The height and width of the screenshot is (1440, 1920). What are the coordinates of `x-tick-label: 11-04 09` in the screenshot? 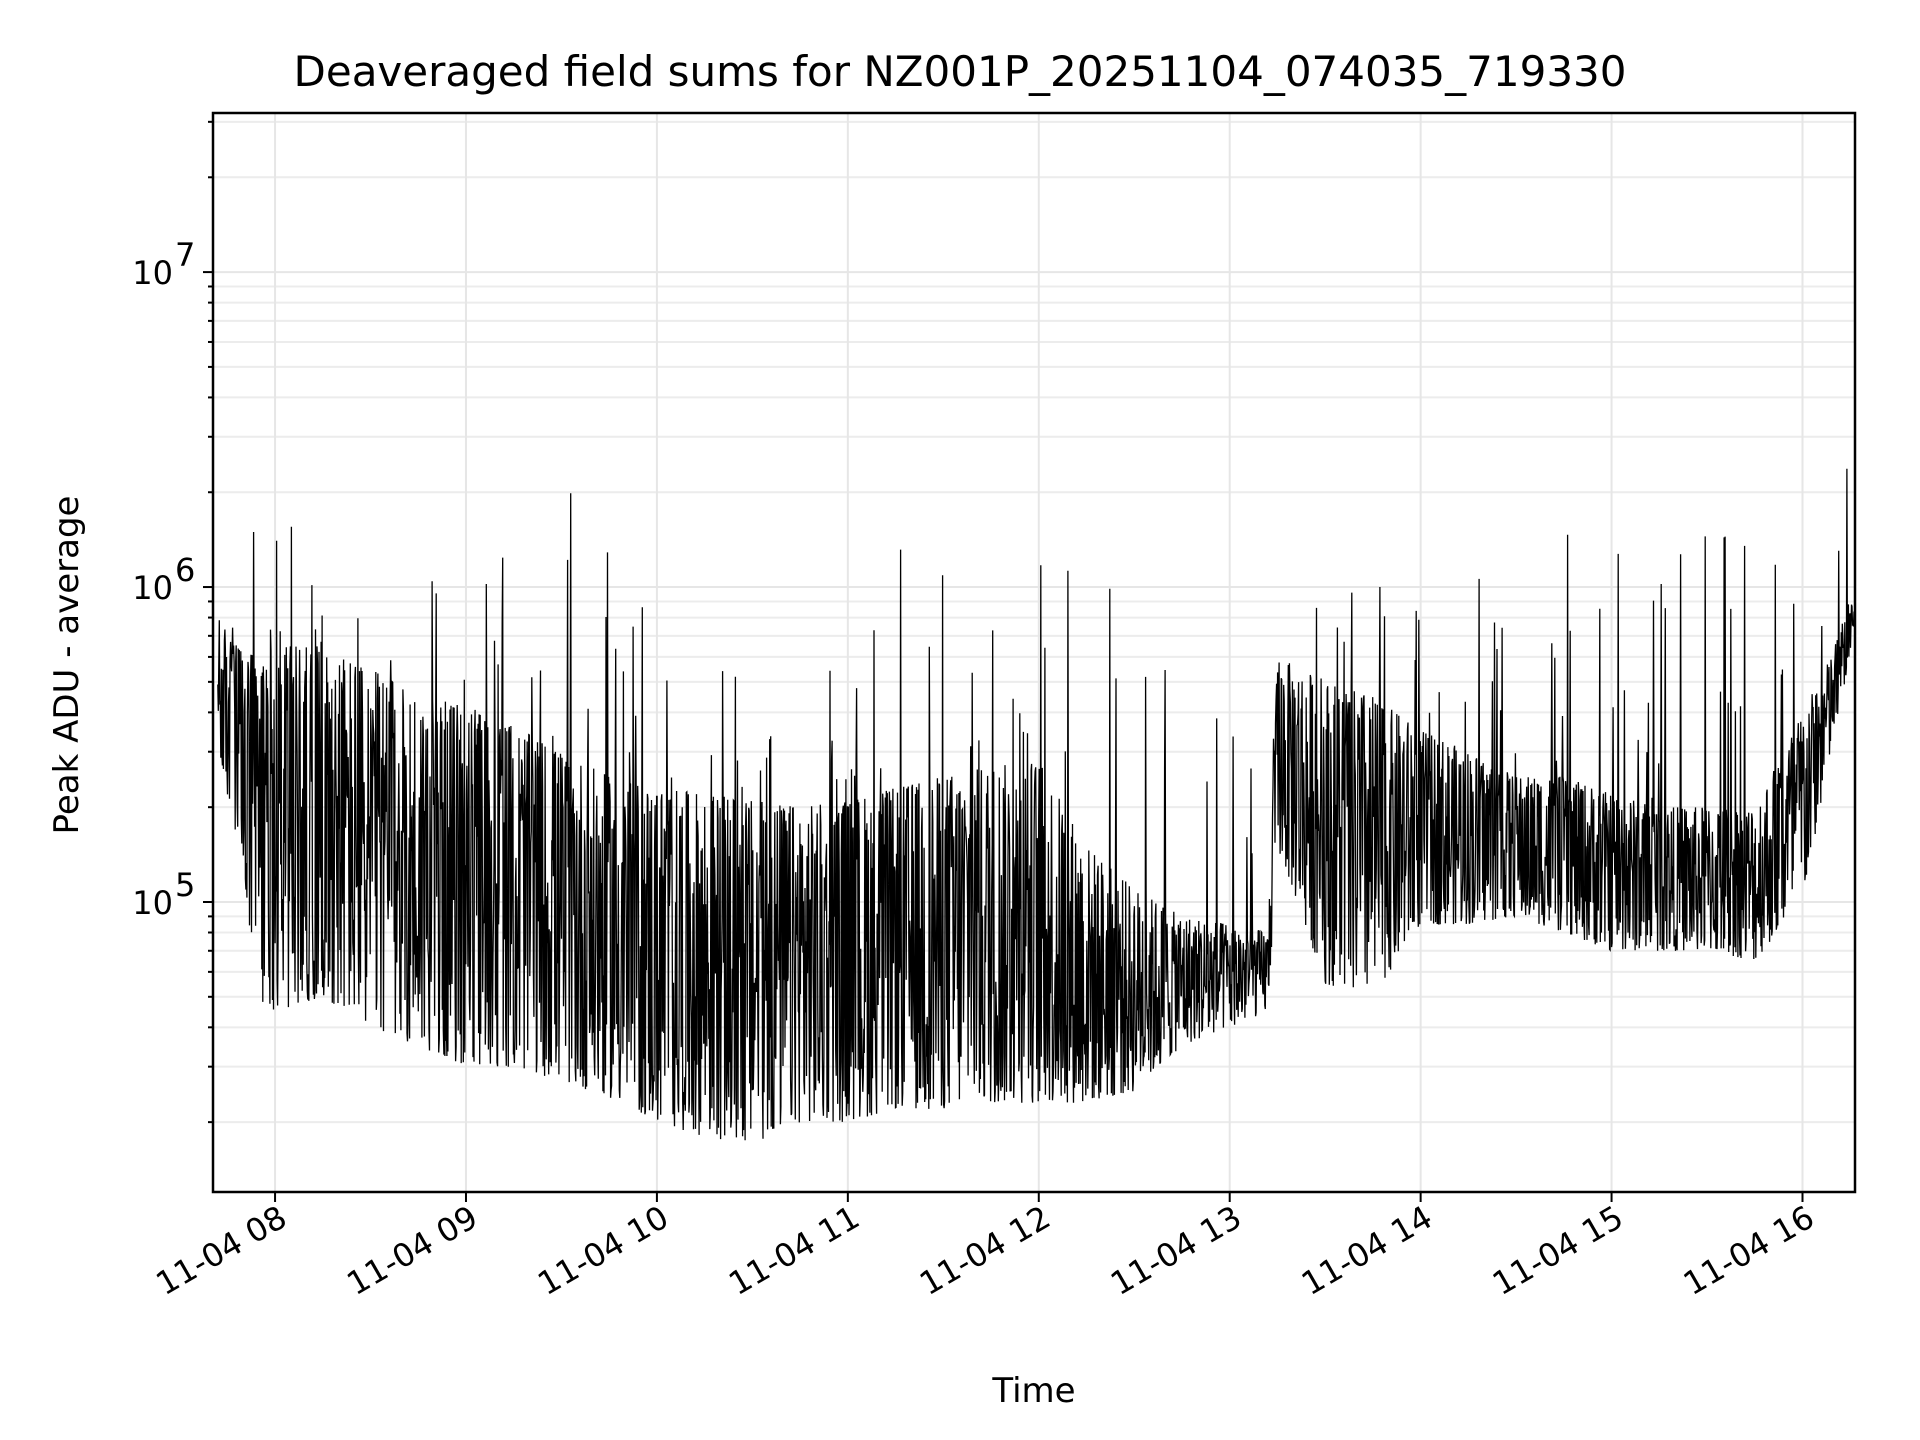 It's located at (412, 1250).